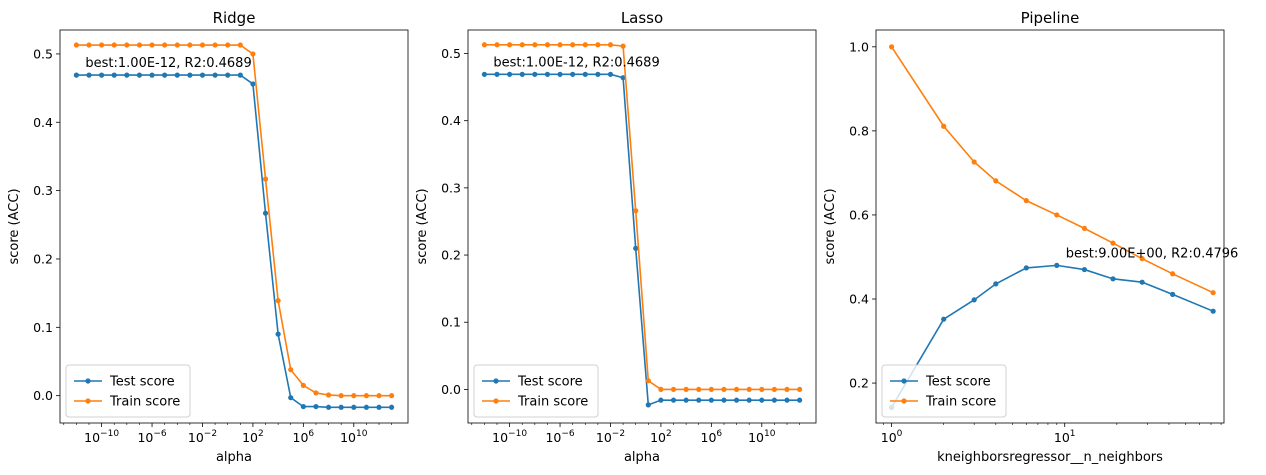 This screenshot has width=1266, height=475. Describe the element at coordinates (1050, 18) in the screenshot. I see `chart-title: Pipeline` at that location.